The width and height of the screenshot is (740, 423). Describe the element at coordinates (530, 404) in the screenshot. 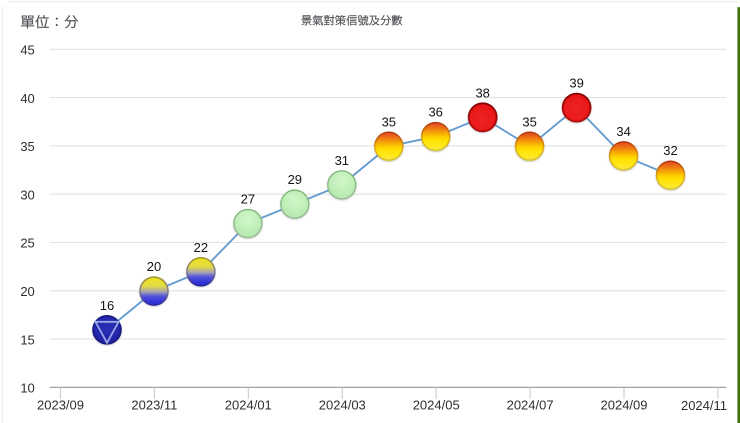

I see `svg-text: 2024/07` at that location.